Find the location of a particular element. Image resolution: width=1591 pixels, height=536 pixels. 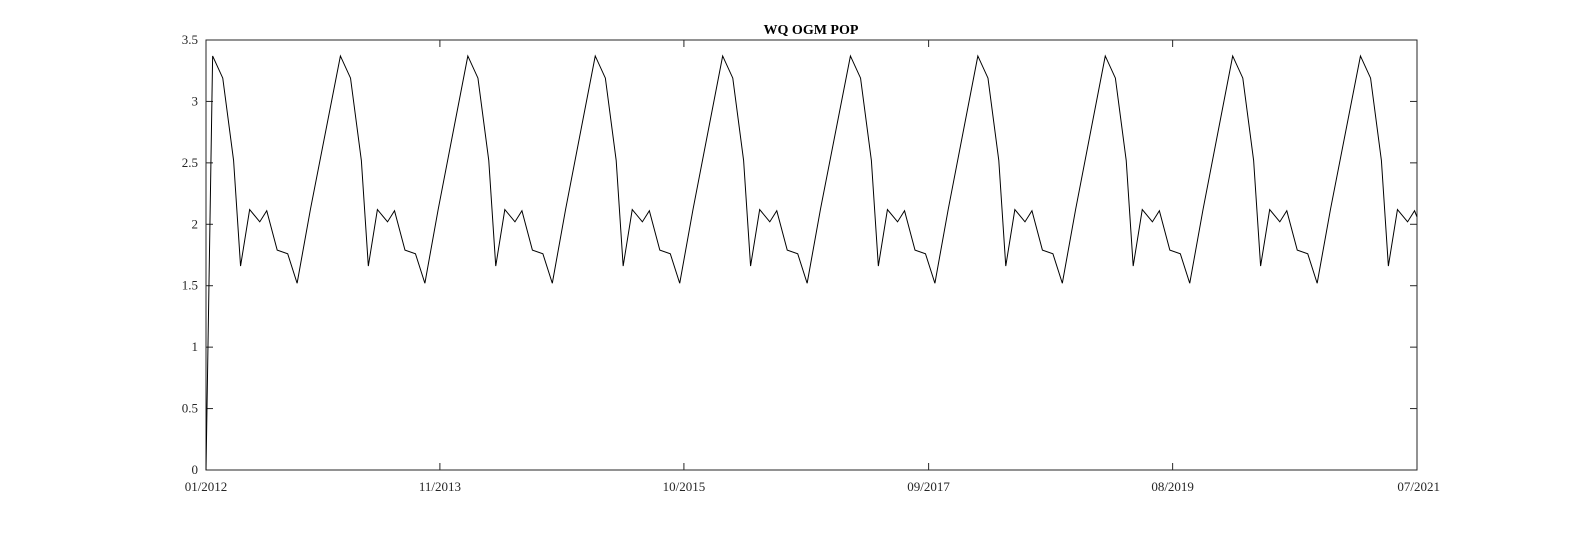

y-tick-label: 3.5 is located at coordinates (190, 39).